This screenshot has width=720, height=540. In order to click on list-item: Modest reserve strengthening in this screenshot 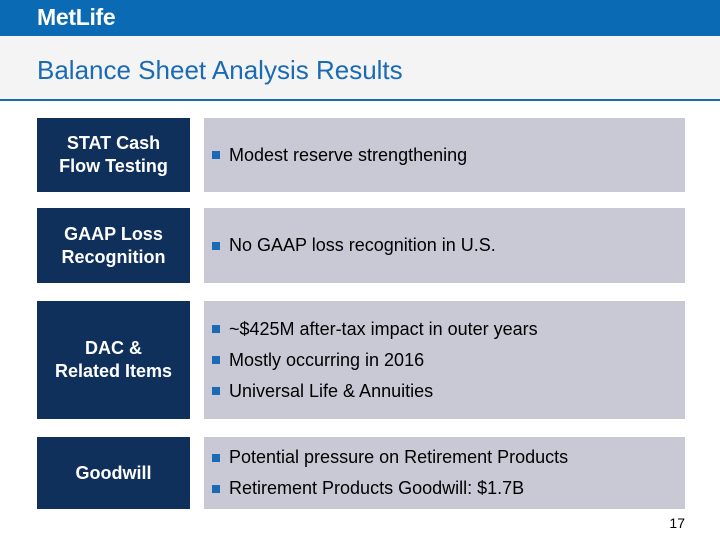, I will do `click(448, 155)`.